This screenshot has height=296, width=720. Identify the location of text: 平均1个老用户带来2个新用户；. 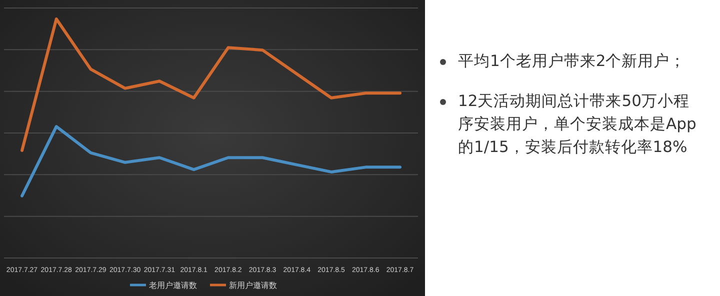
(572, 61).